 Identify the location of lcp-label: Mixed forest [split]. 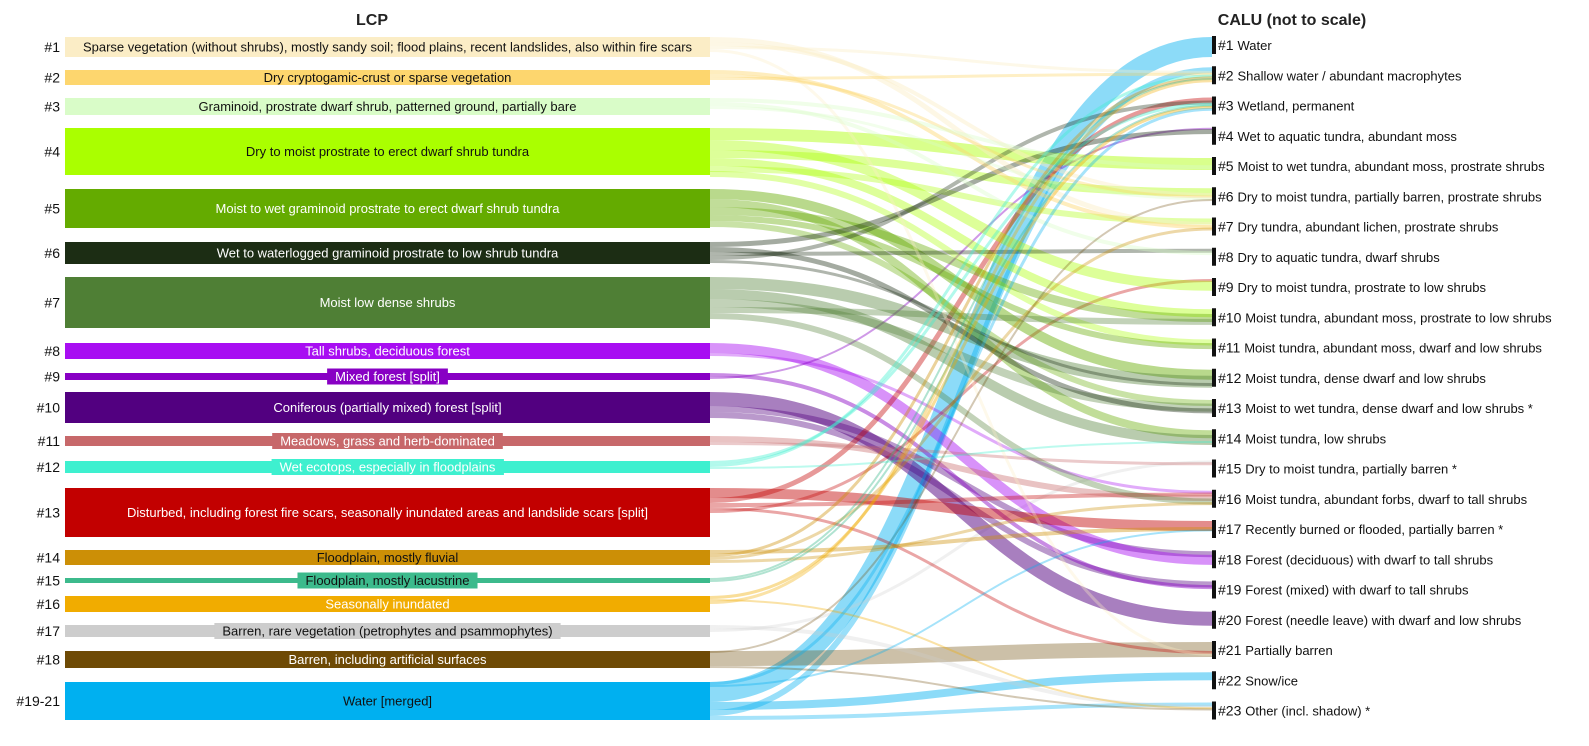
(387, 376).